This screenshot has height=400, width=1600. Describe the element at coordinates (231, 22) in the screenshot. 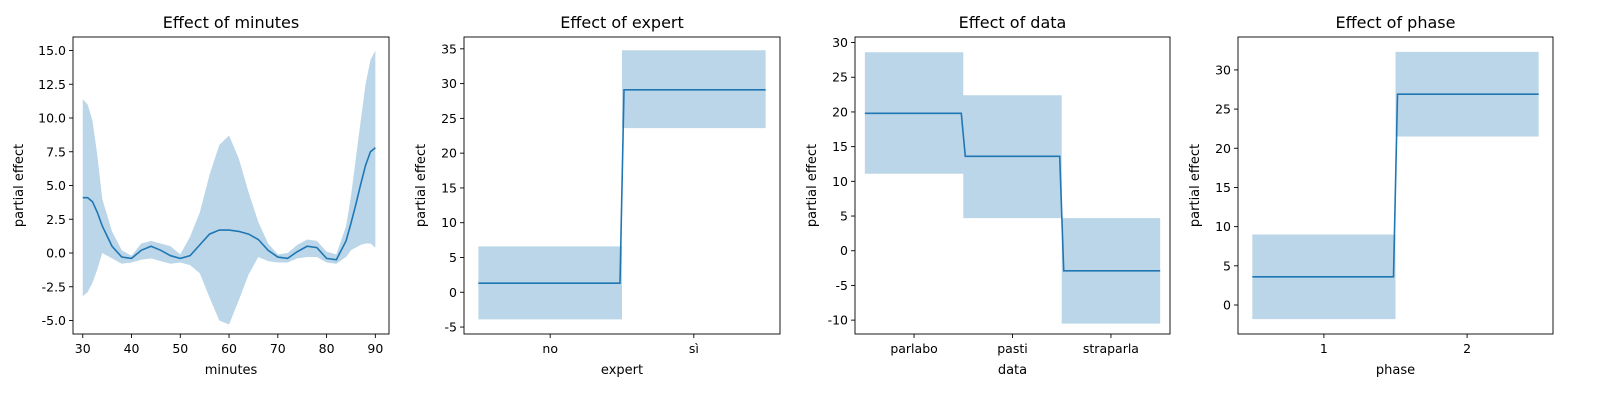

I see `chart-title: Effect of minutes` at that location.